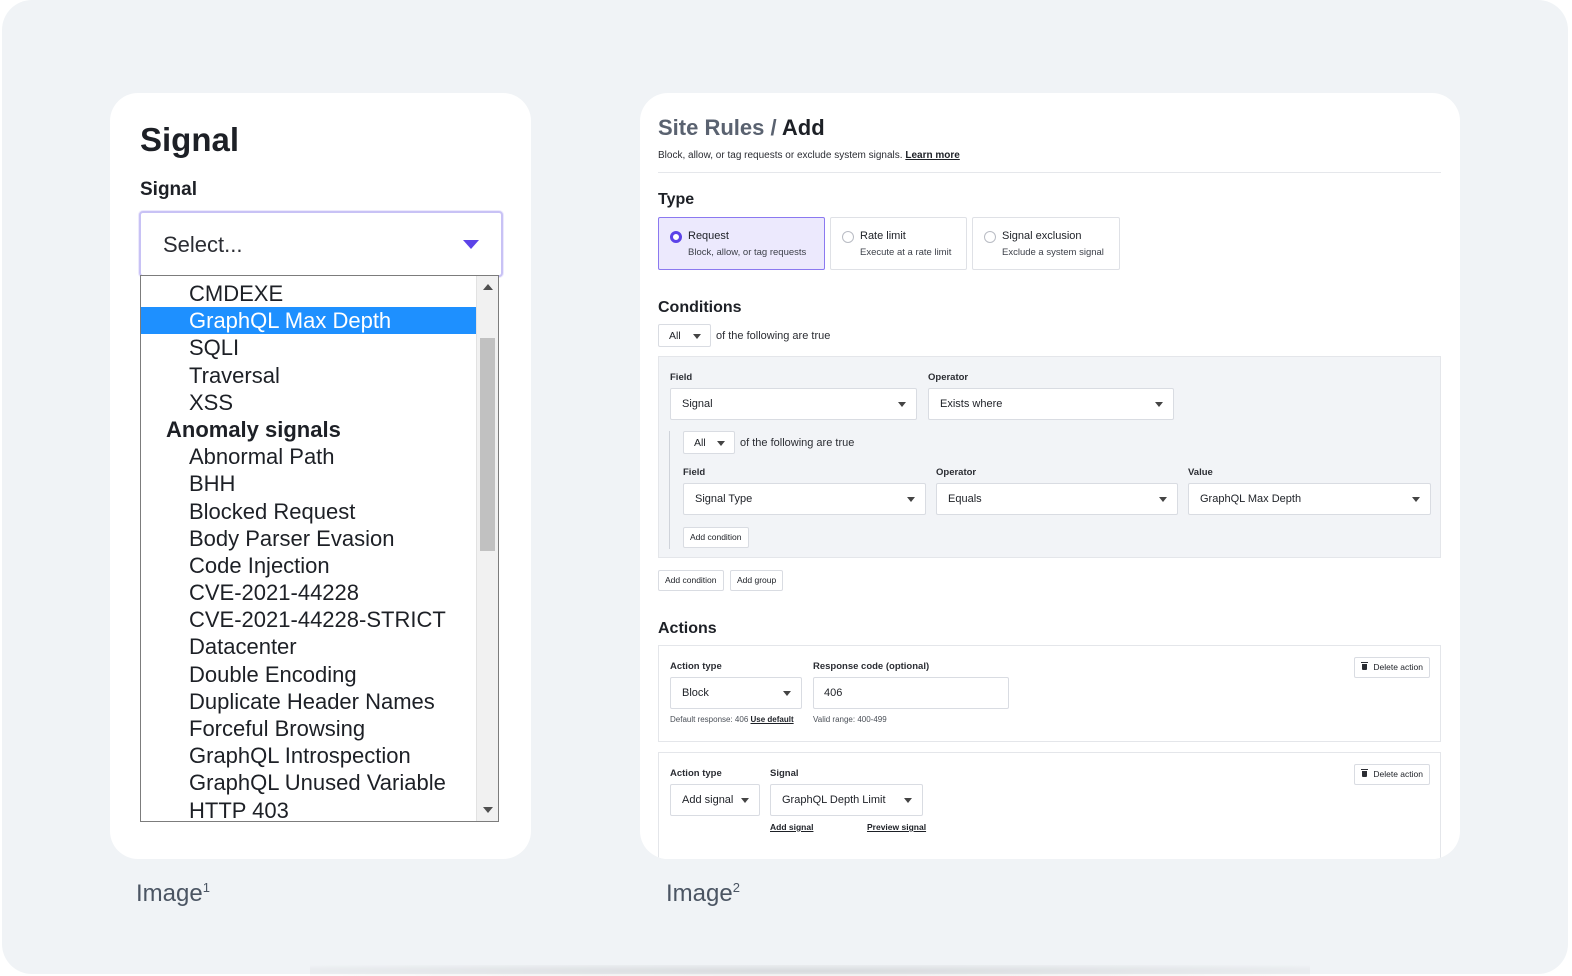  I want to click on card-heading: Signal, so click(190, 139).